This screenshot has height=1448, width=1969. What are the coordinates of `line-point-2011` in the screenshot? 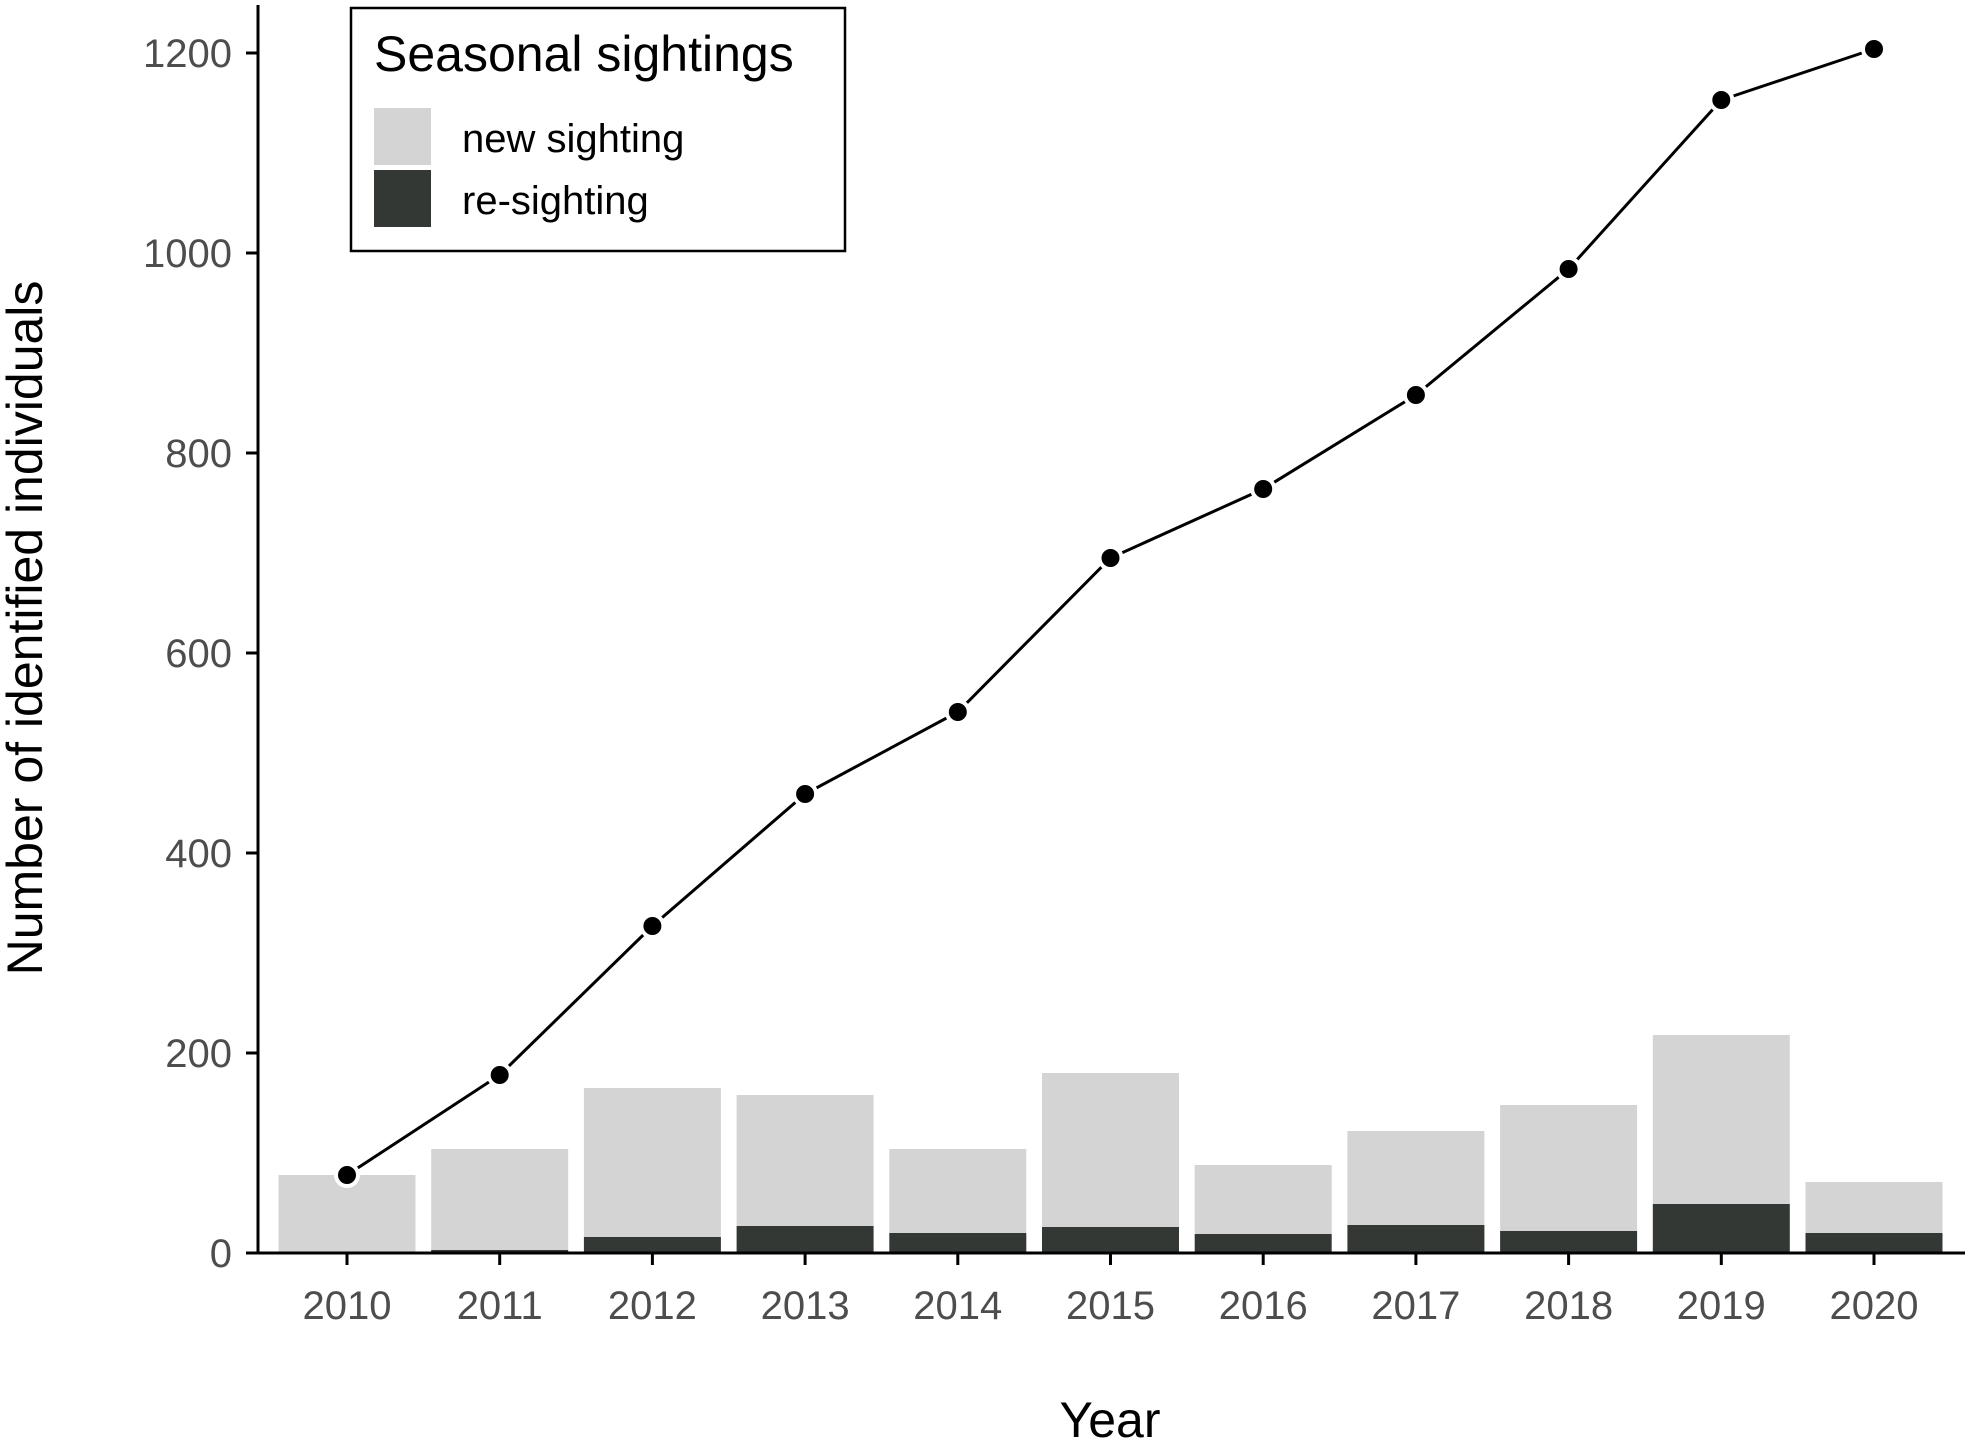 It's located at (499, 1075).